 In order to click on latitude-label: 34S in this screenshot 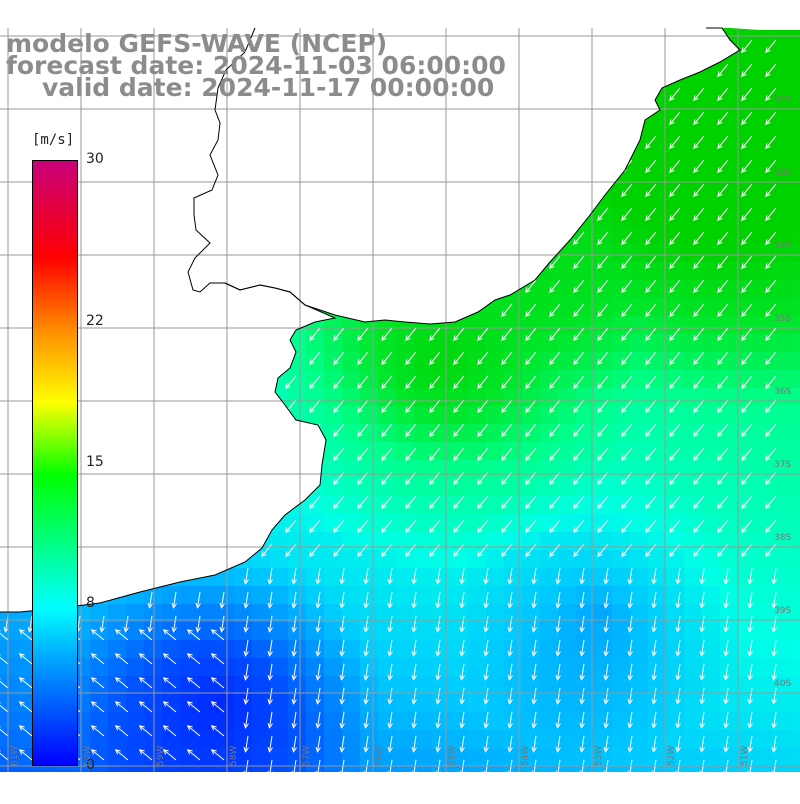, I will do `click(783, 246)`.